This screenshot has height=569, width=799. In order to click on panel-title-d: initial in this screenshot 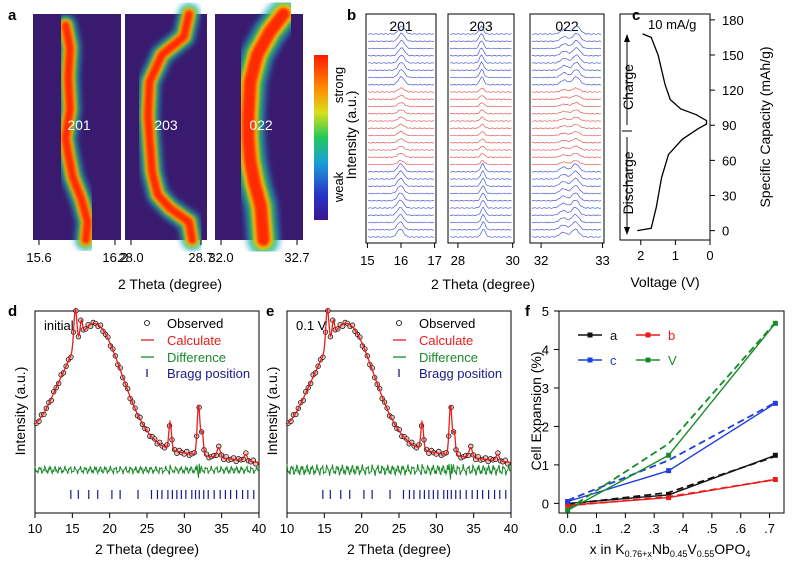, I will do `click(59, 325)`.